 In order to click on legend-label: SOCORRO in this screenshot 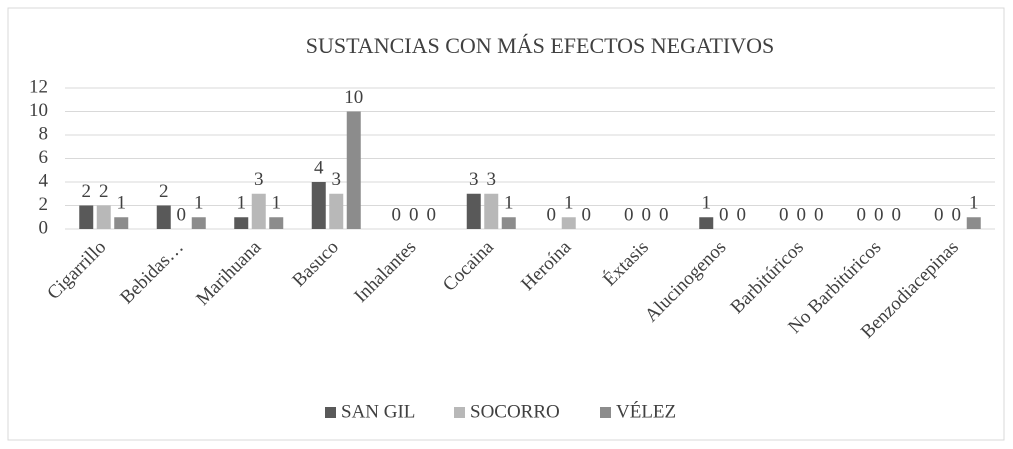, I will do `click(515, 411)`.